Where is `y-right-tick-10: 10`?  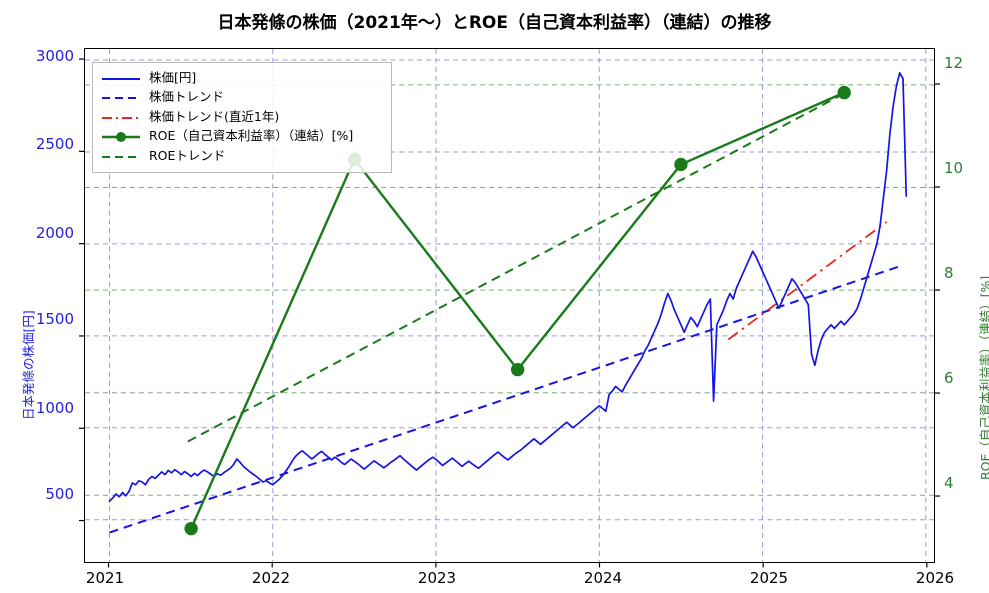
y-right-tick-10: 10 is located at coordinates (954, 168).